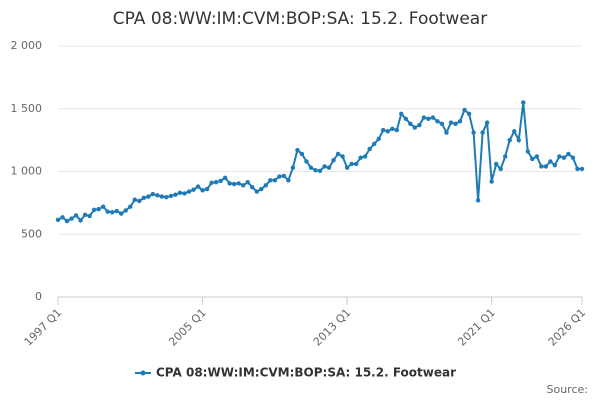 This screenshot has width=600, height=400. Describe the element at coordinates (27, 108) in the screenshot. I see `y-tick-label: 1 500` at that location.